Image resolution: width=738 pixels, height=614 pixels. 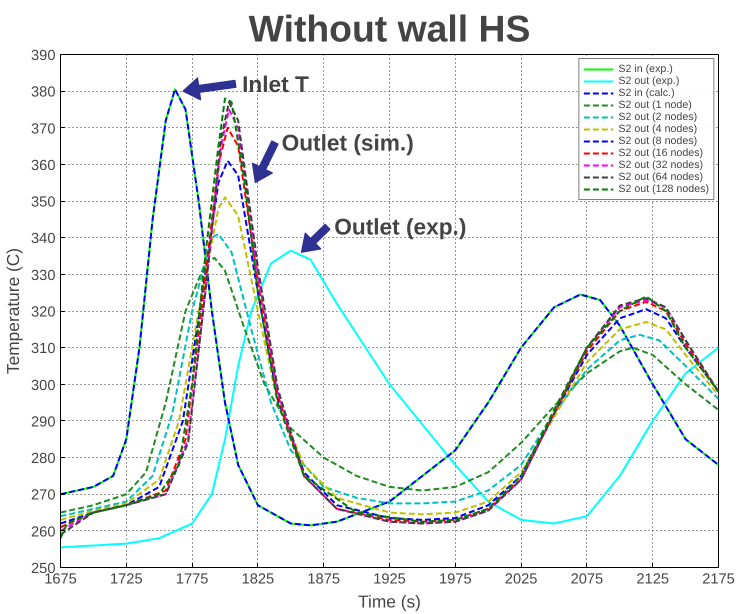 I want to click on chart-title: Without wall HS, so click(x=389, y=29).